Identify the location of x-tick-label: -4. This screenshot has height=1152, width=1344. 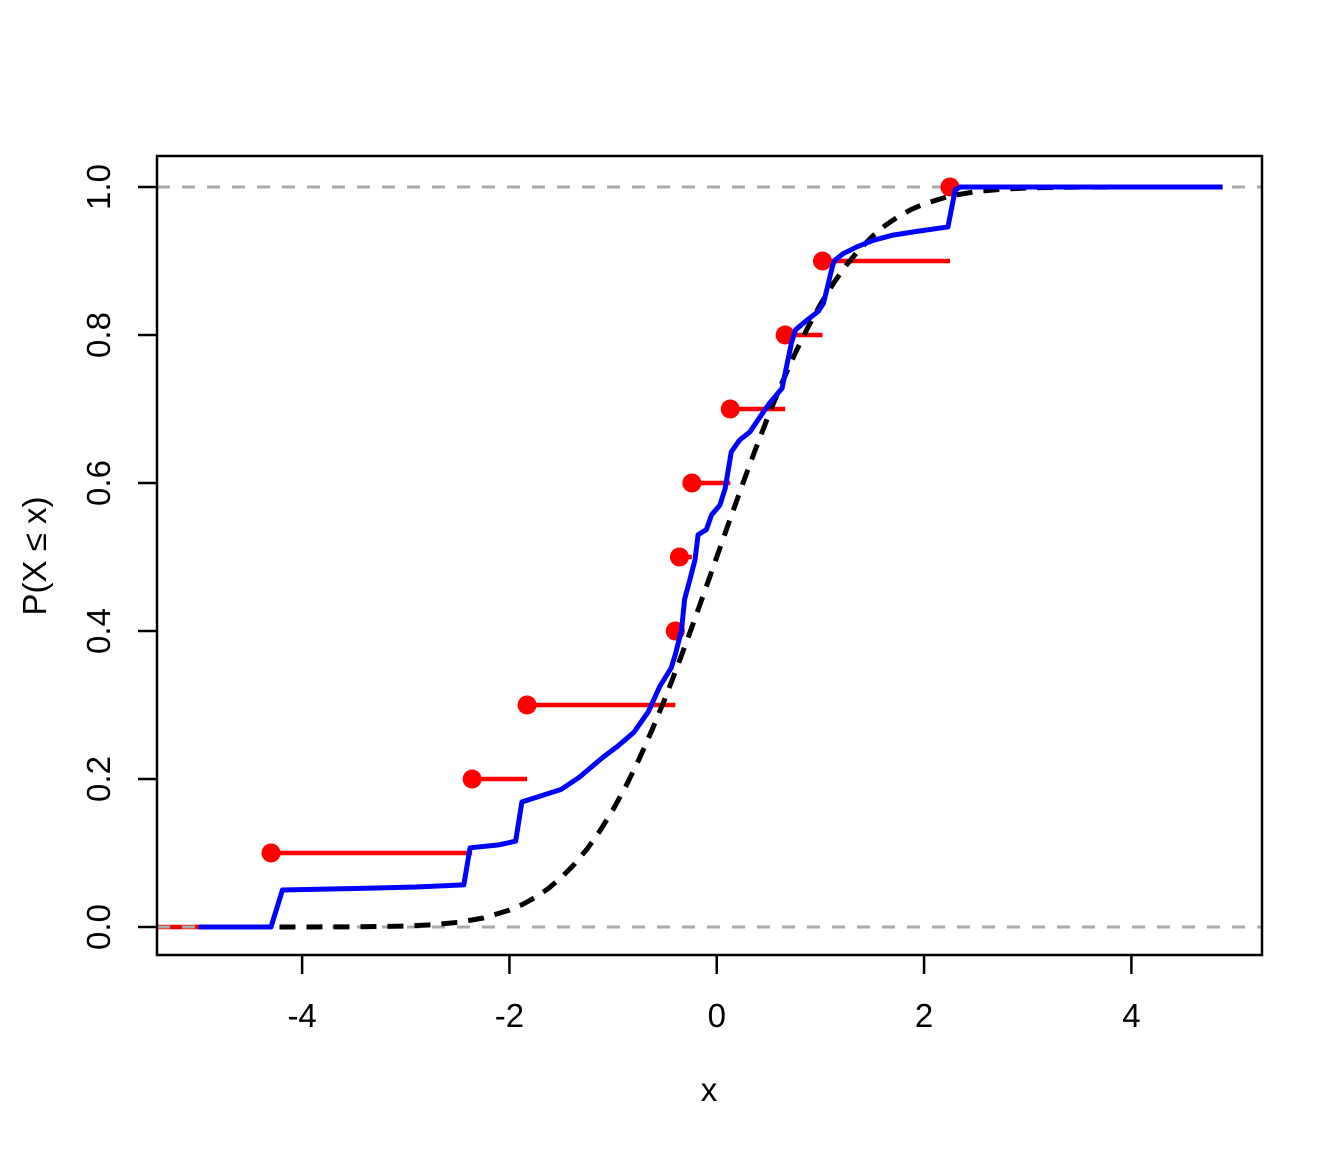
(301, 1015).